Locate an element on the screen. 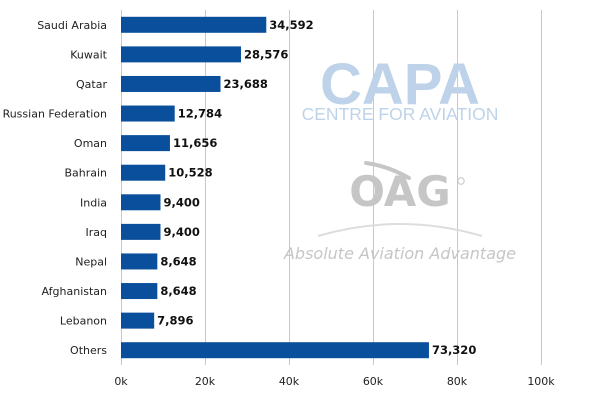  category-label: Nepal is located at coordinates (91, 261).